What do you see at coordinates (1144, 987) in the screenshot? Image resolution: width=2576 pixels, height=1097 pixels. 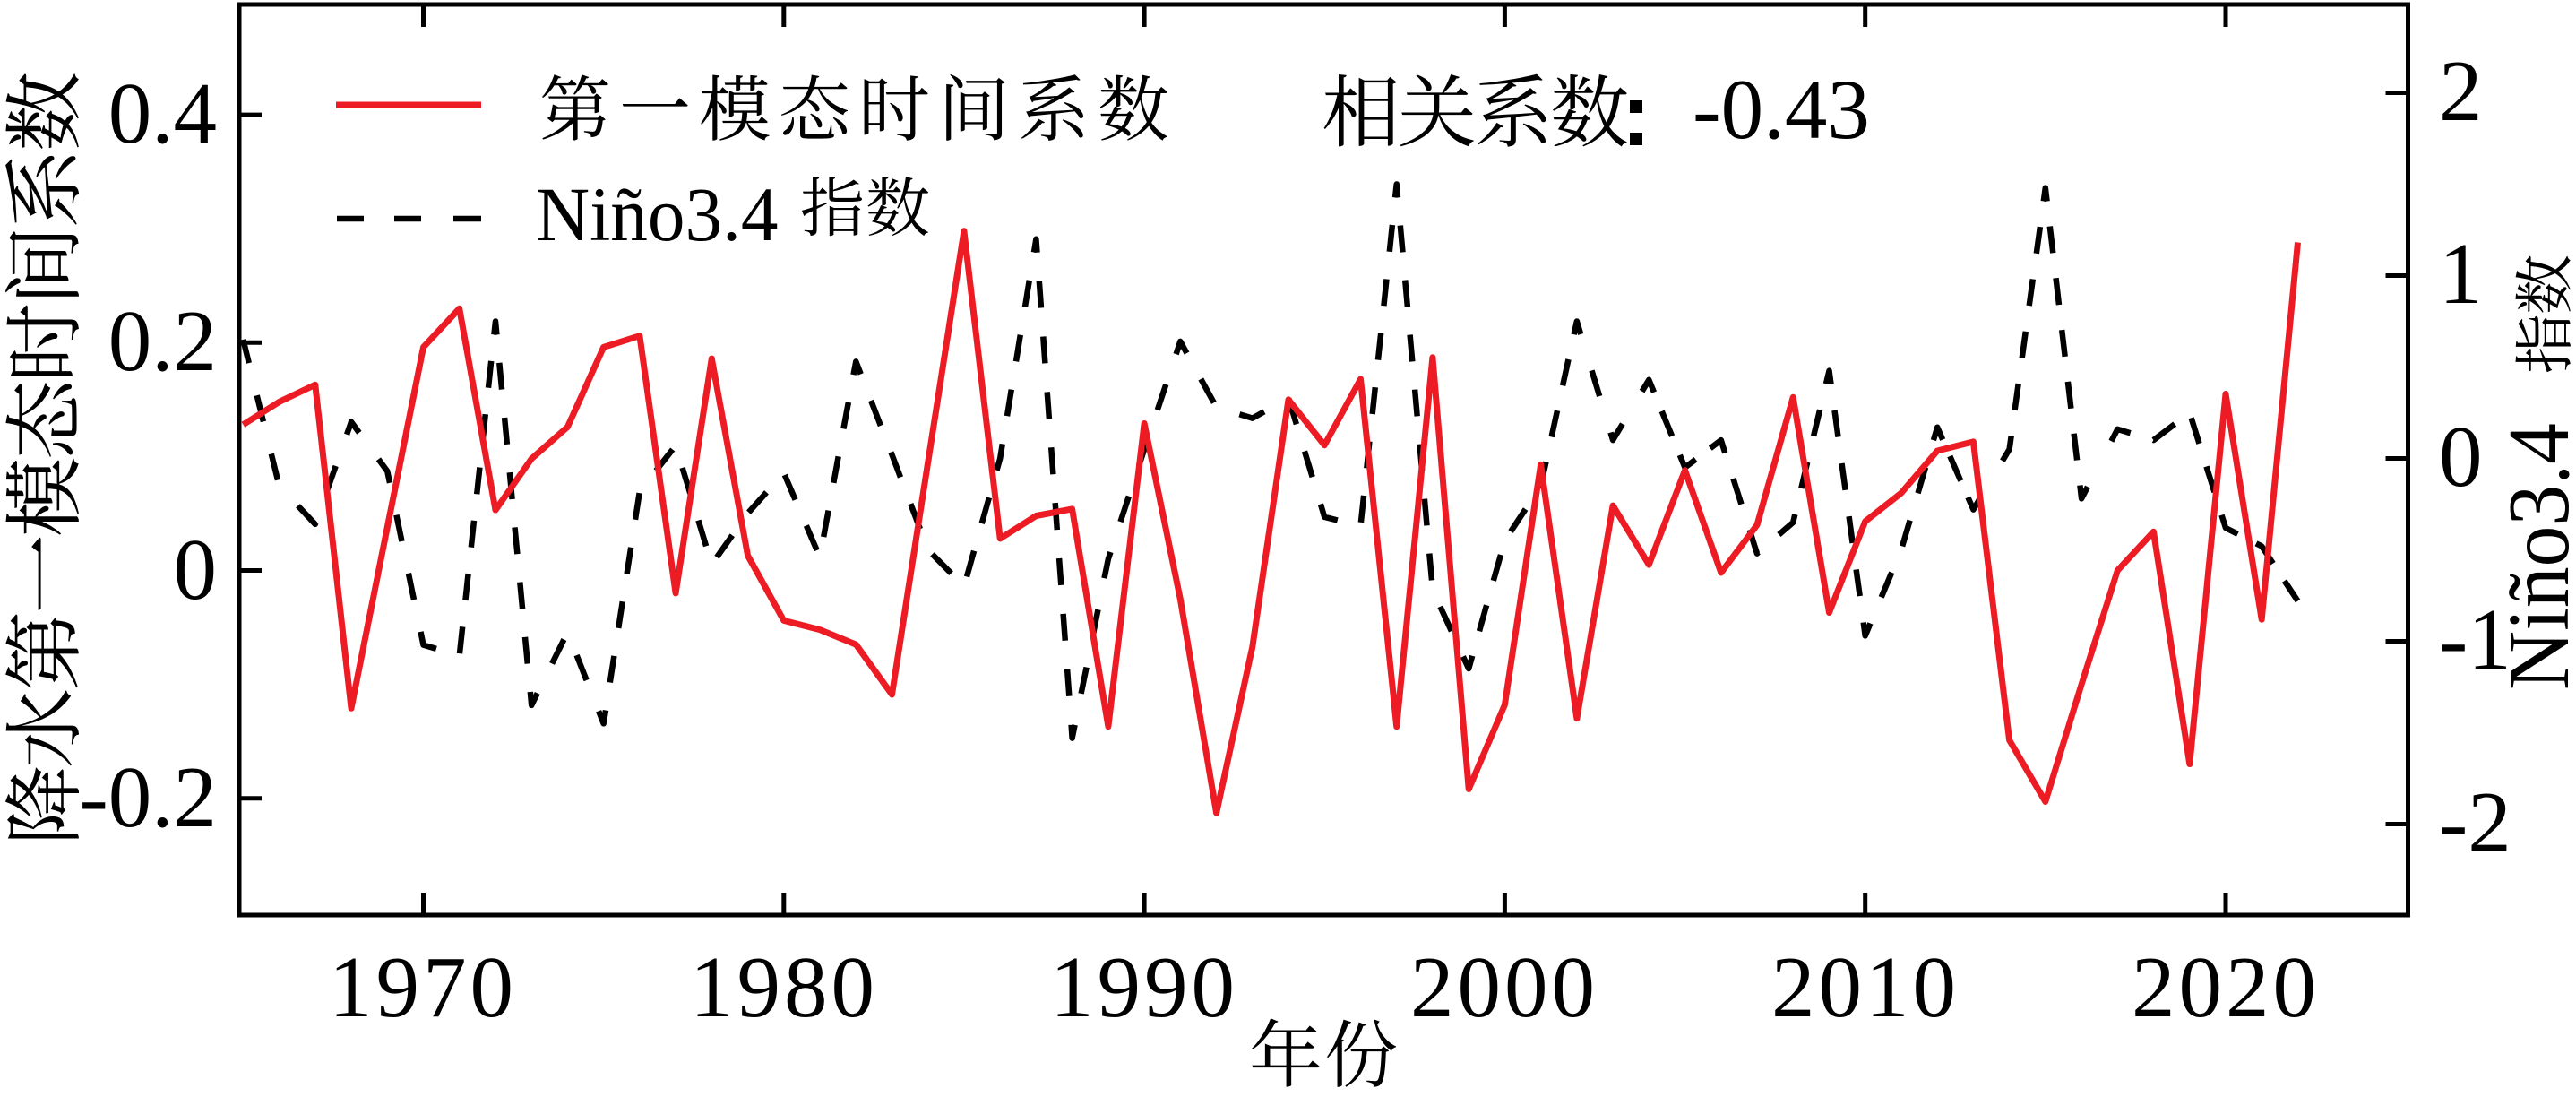 I see `svg-text: 1990` at bounding box center [1144, 987].